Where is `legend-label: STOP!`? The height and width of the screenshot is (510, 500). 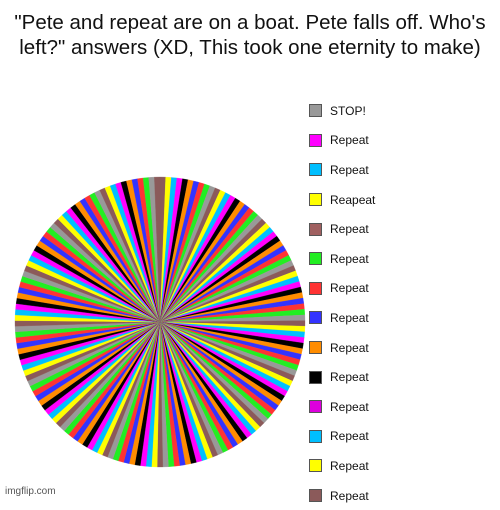
legend-label: STOP! is located at coordinates (348, 110).